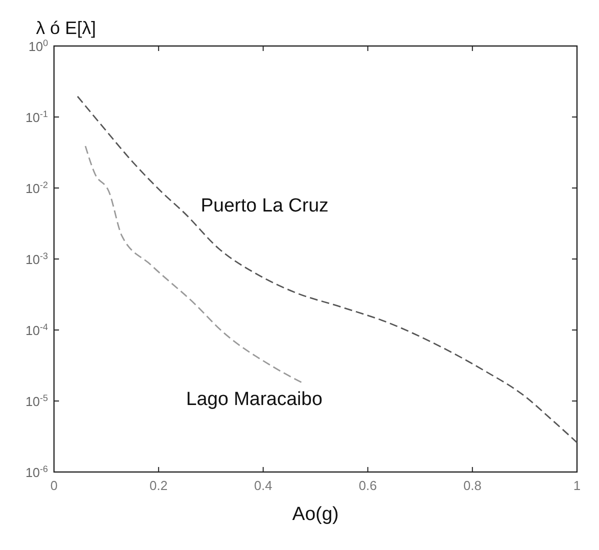  What do you see at coordinates (36, 117) in the screenshot?
I see `y-tick-label: 10$^{-1}$` at bounding box center [36, 117].